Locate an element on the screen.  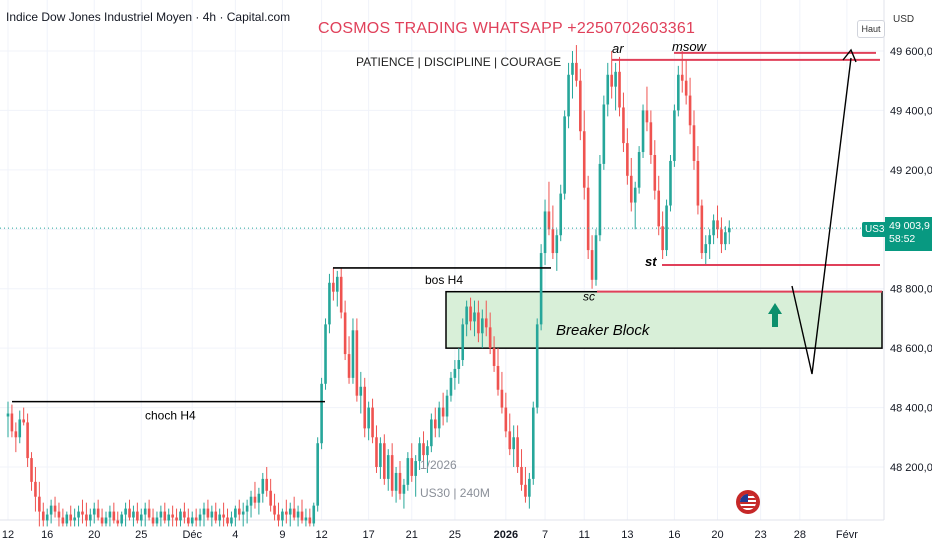
msow-label: msow is located at coordinates (690, 46).